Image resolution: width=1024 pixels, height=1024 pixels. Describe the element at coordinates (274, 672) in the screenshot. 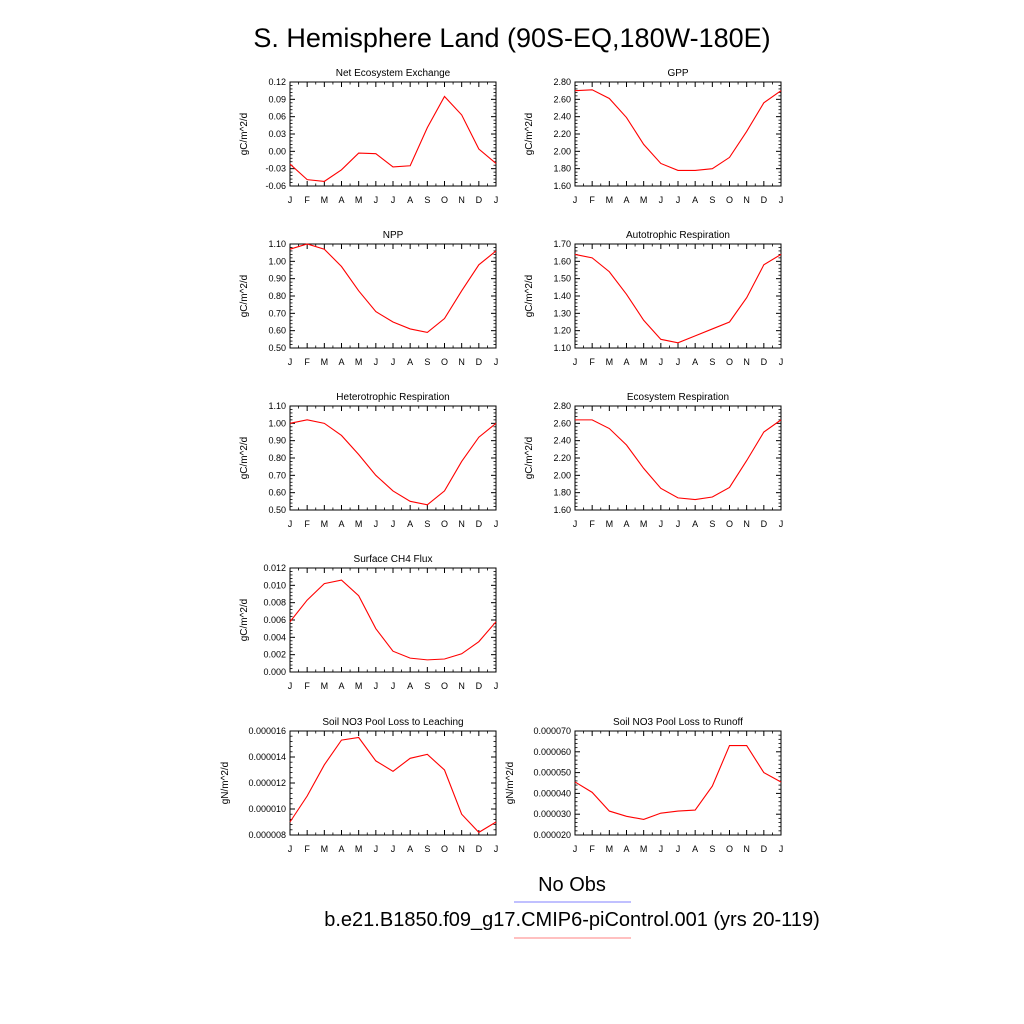

I see `y-tick-label: 0.000` at that location.